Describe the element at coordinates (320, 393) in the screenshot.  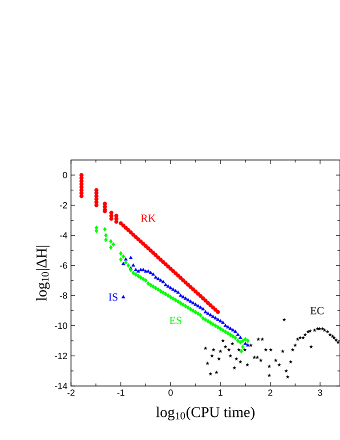
I see `x-tick-label: 3` at that location.